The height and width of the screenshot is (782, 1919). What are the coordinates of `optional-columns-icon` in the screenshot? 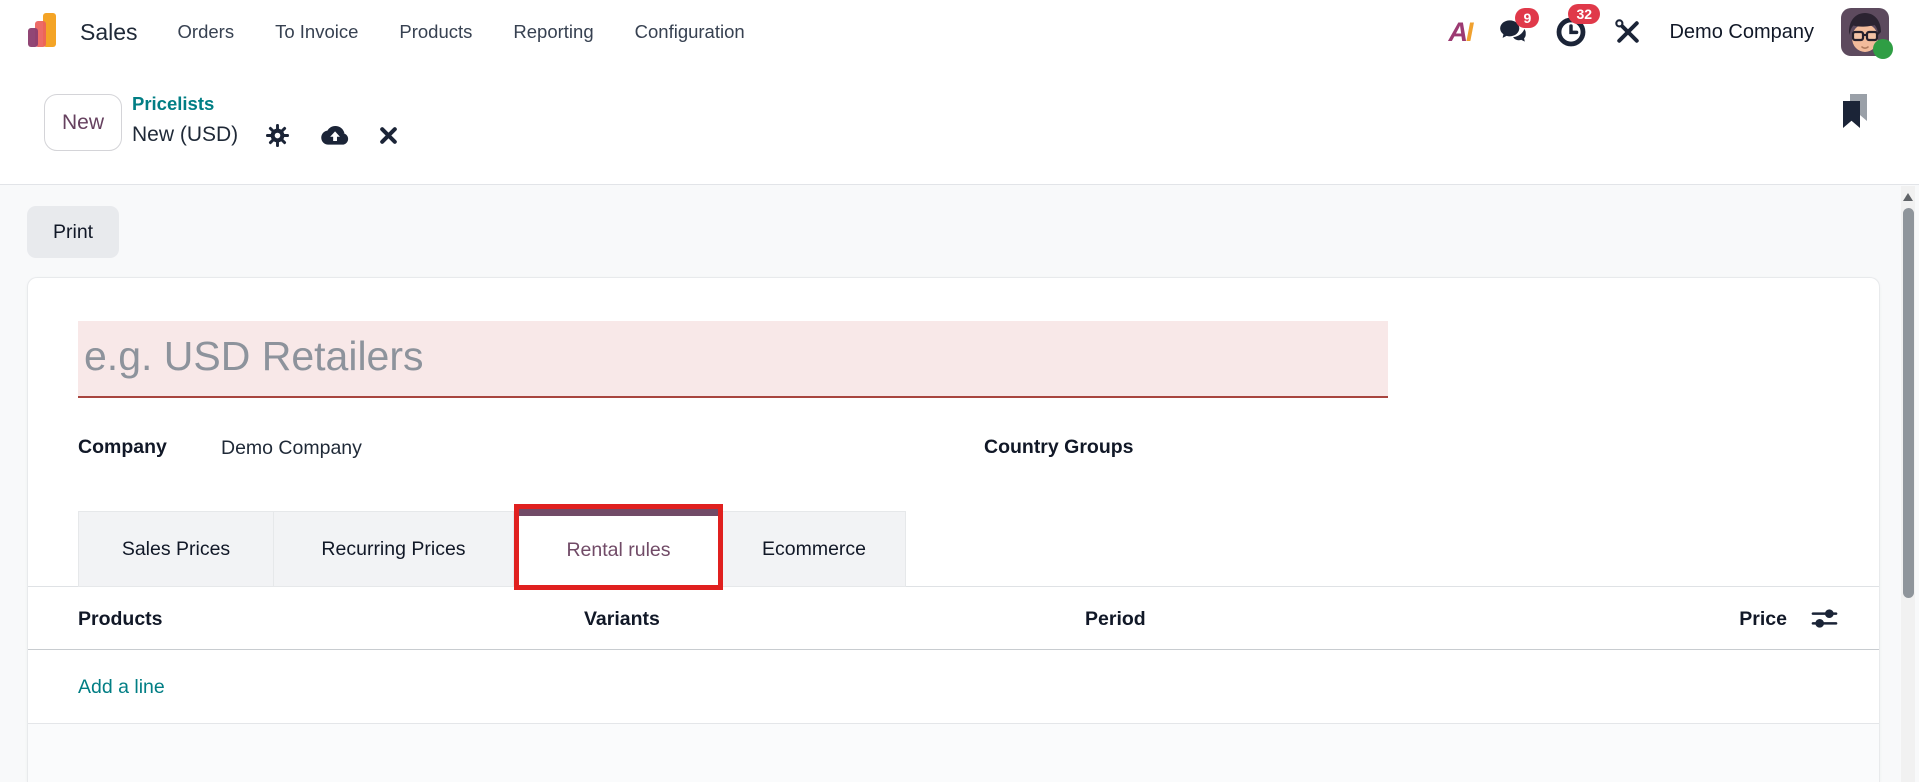 It's located at (1824, 621).